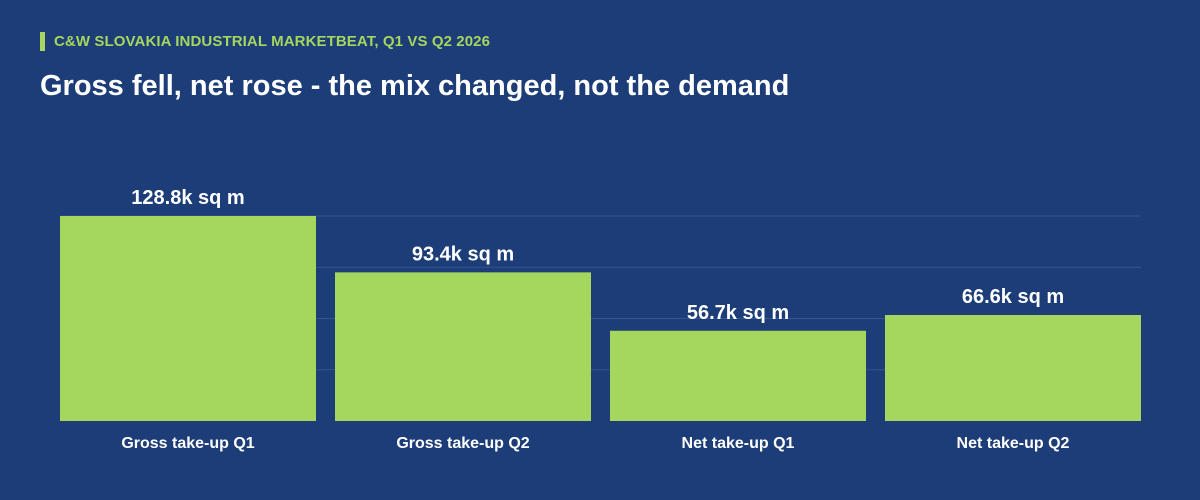  What do you see at coordinates (187, 198) in the screenshot?
I see `data-label: 128.8k sq m` at bounding box center [187, 198].